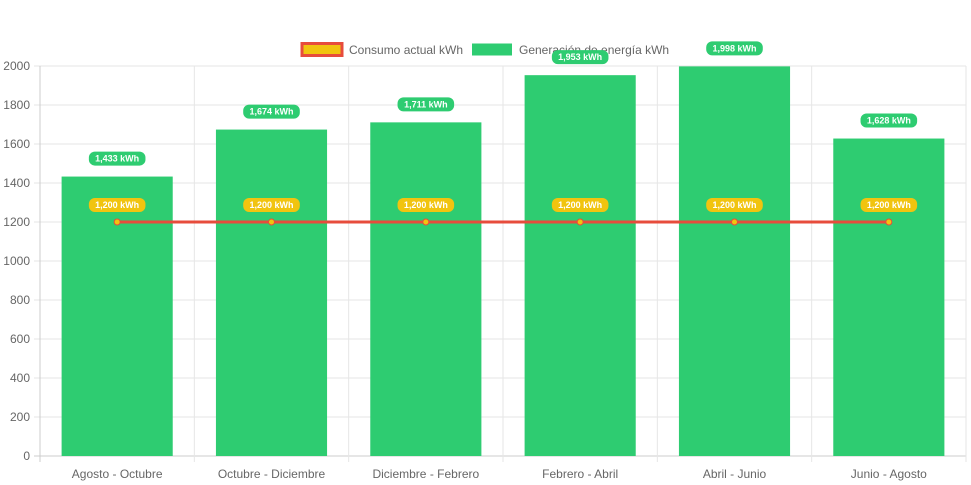 The image size is (971, 485). Describe the element at coordinates (503, 222) in the screenshot. I see `consumption-line` at that location.